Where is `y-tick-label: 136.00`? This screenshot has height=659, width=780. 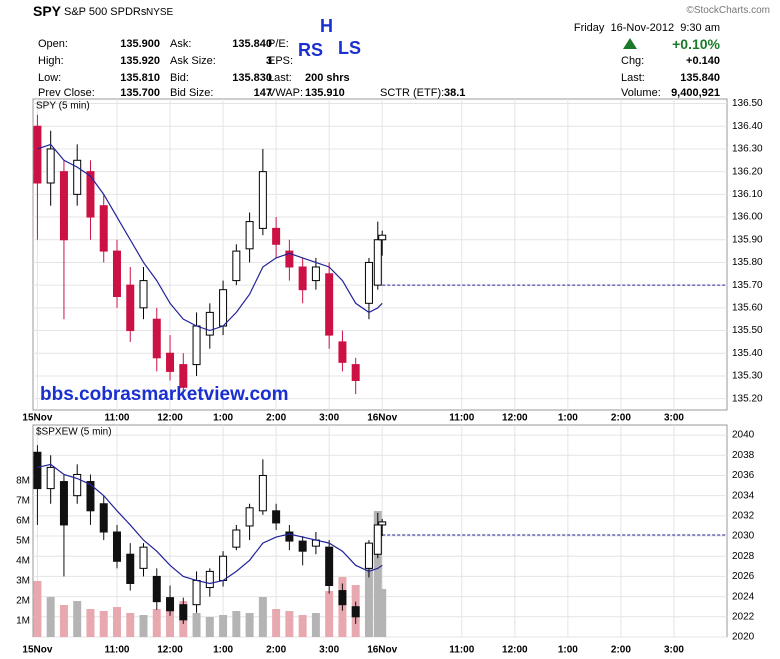 y-tick-label: 136.00 is located at coordinates (747, 217).